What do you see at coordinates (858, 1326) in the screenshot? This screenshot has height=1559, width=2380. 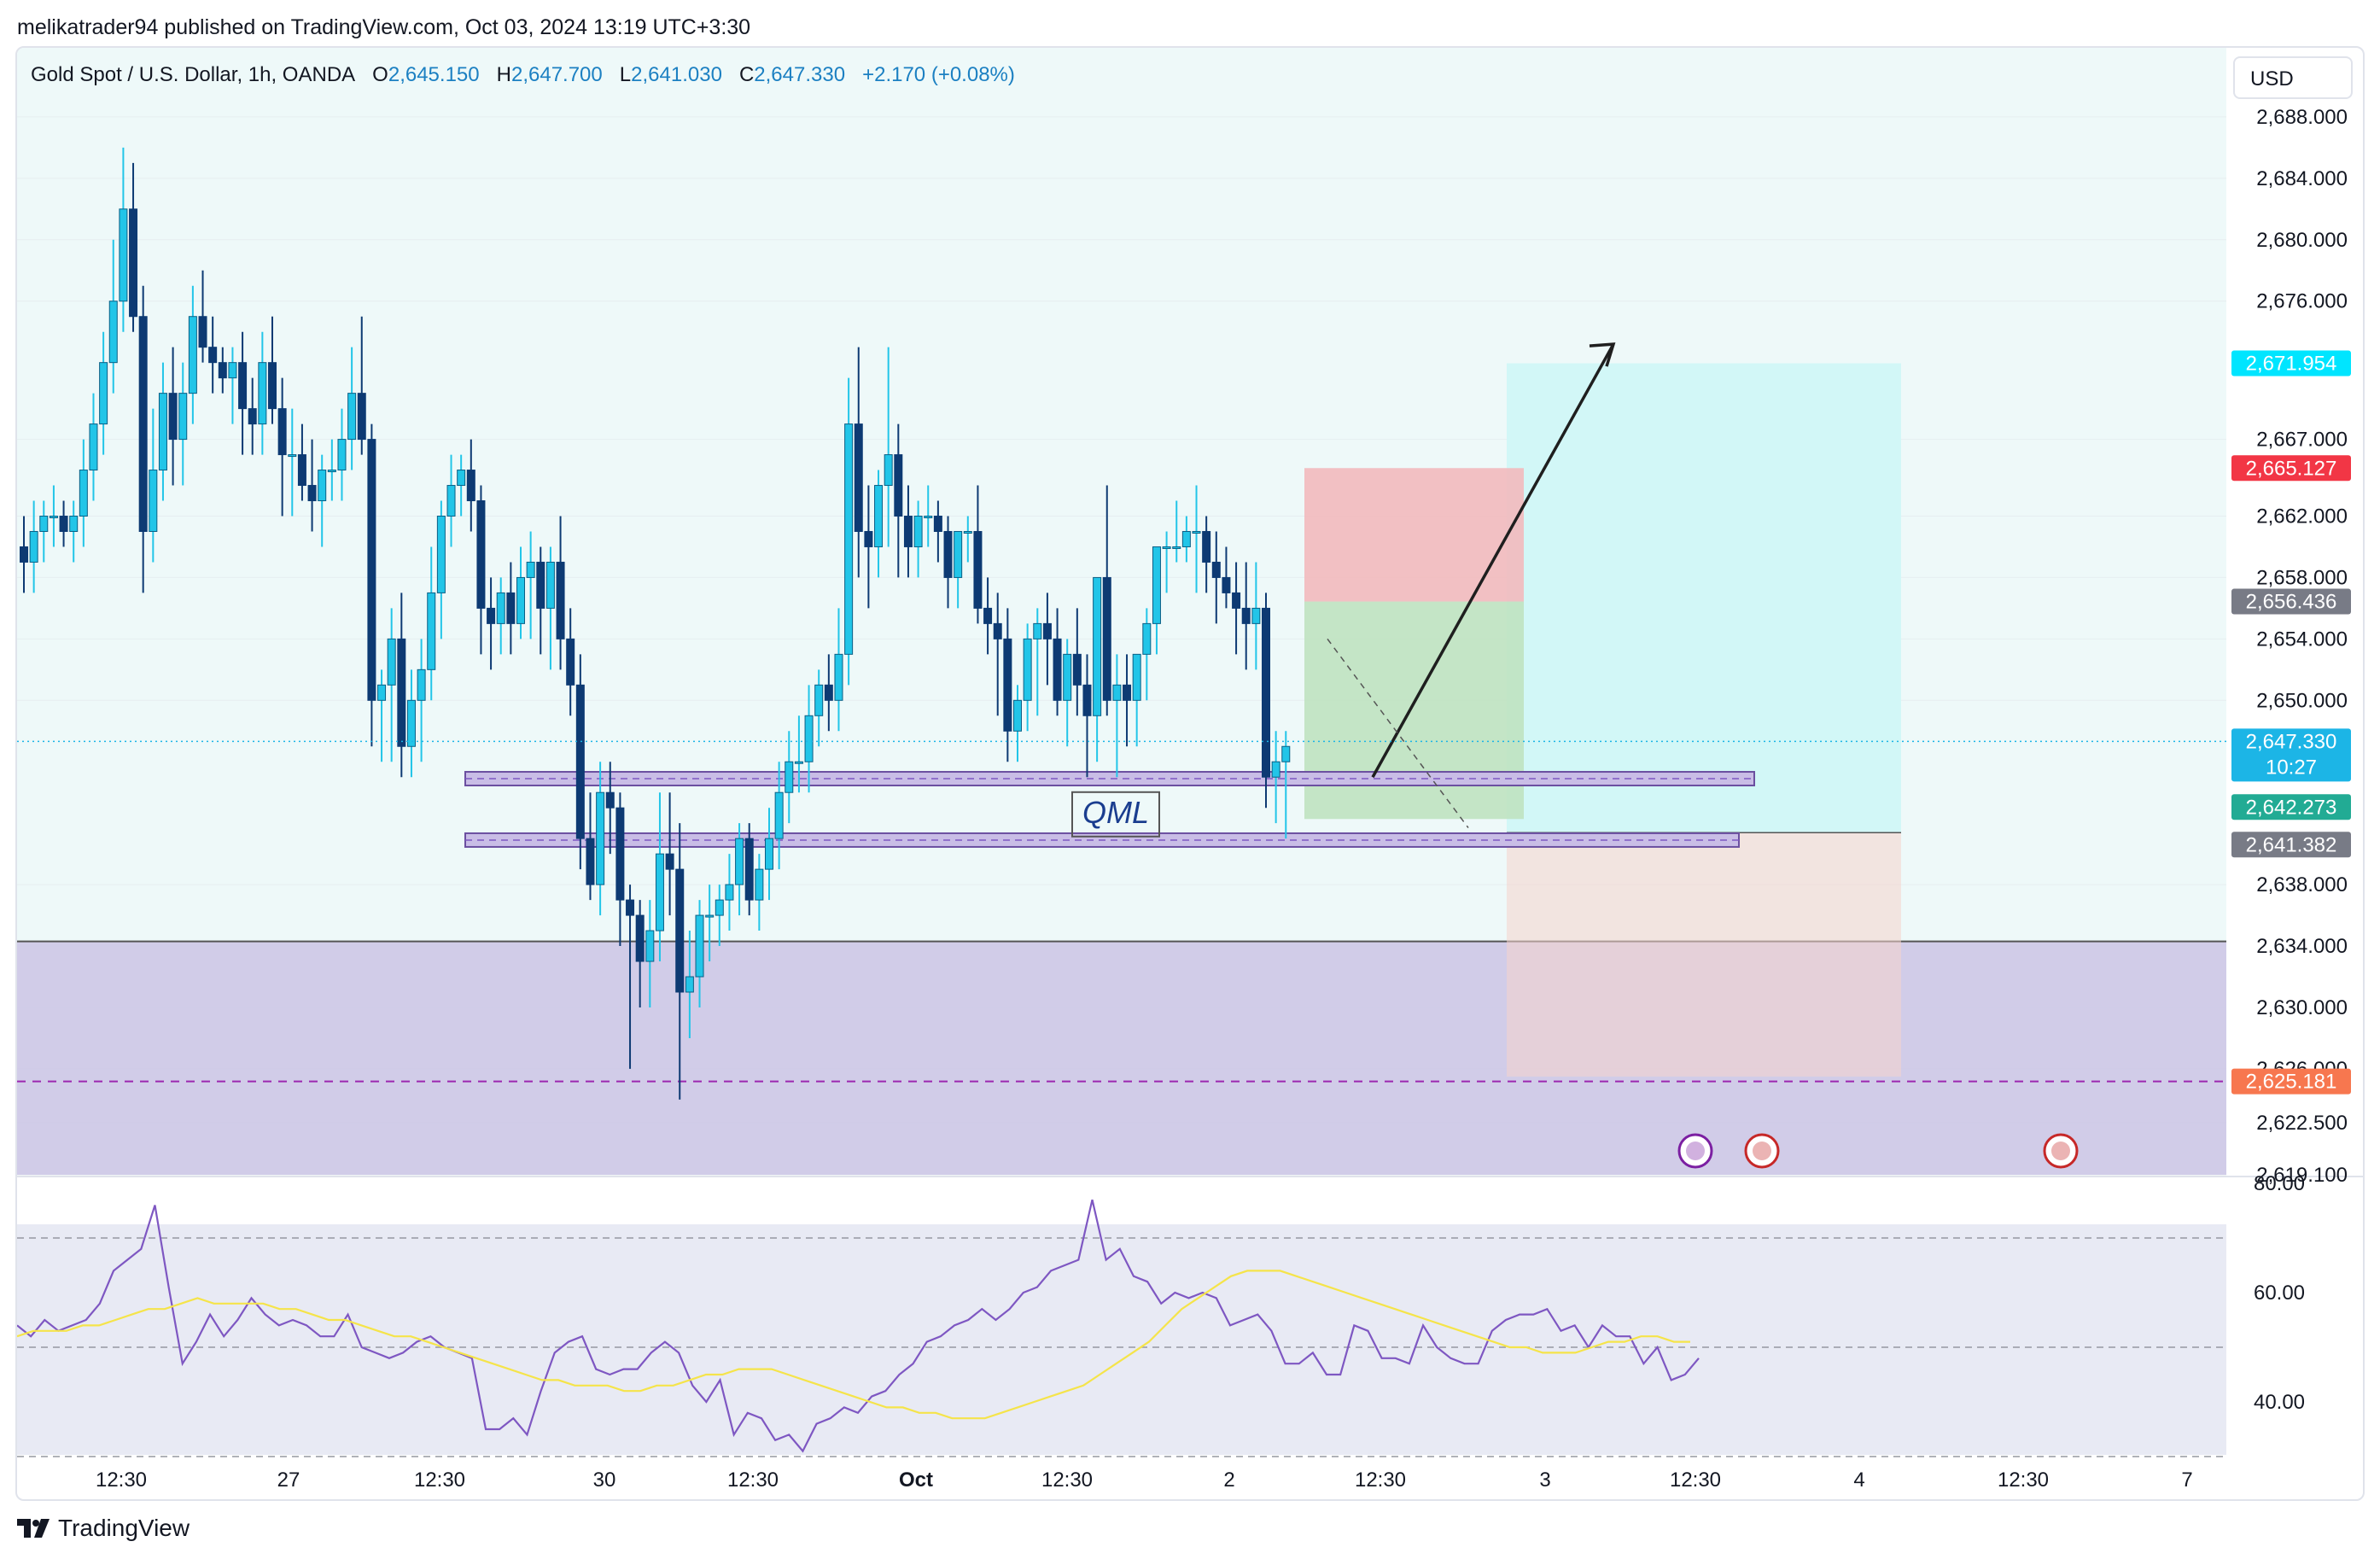 I see `rsi-line` at bounding box center [858, 1326].